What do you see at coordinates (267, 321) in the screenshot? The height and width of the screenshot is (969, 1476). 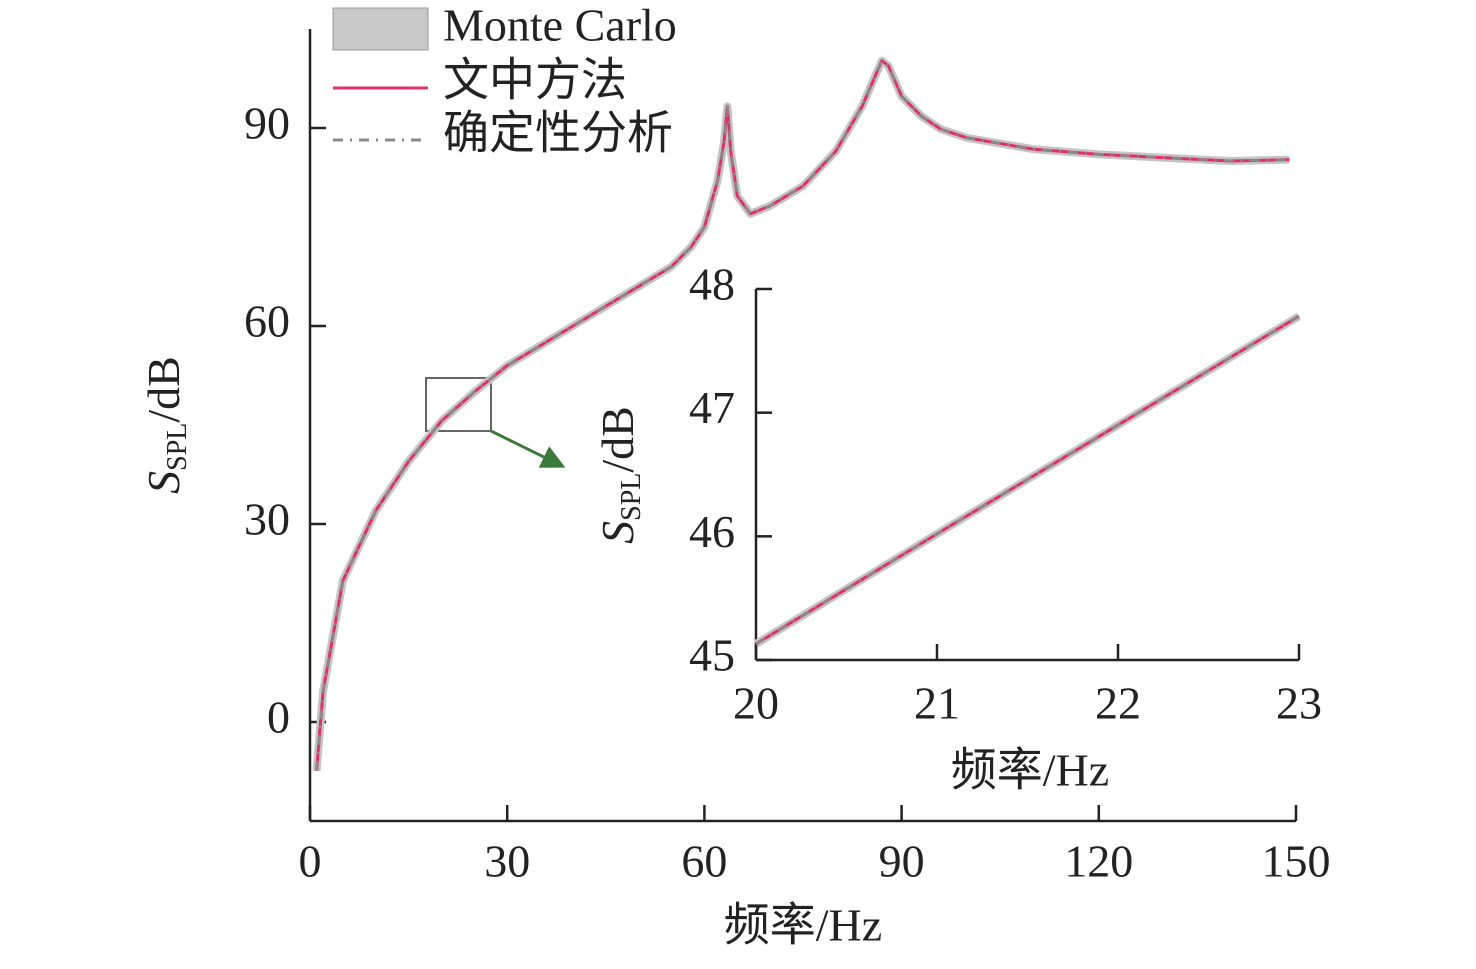 I see `y-tick-label: 60` at bounding box center [267, 321].